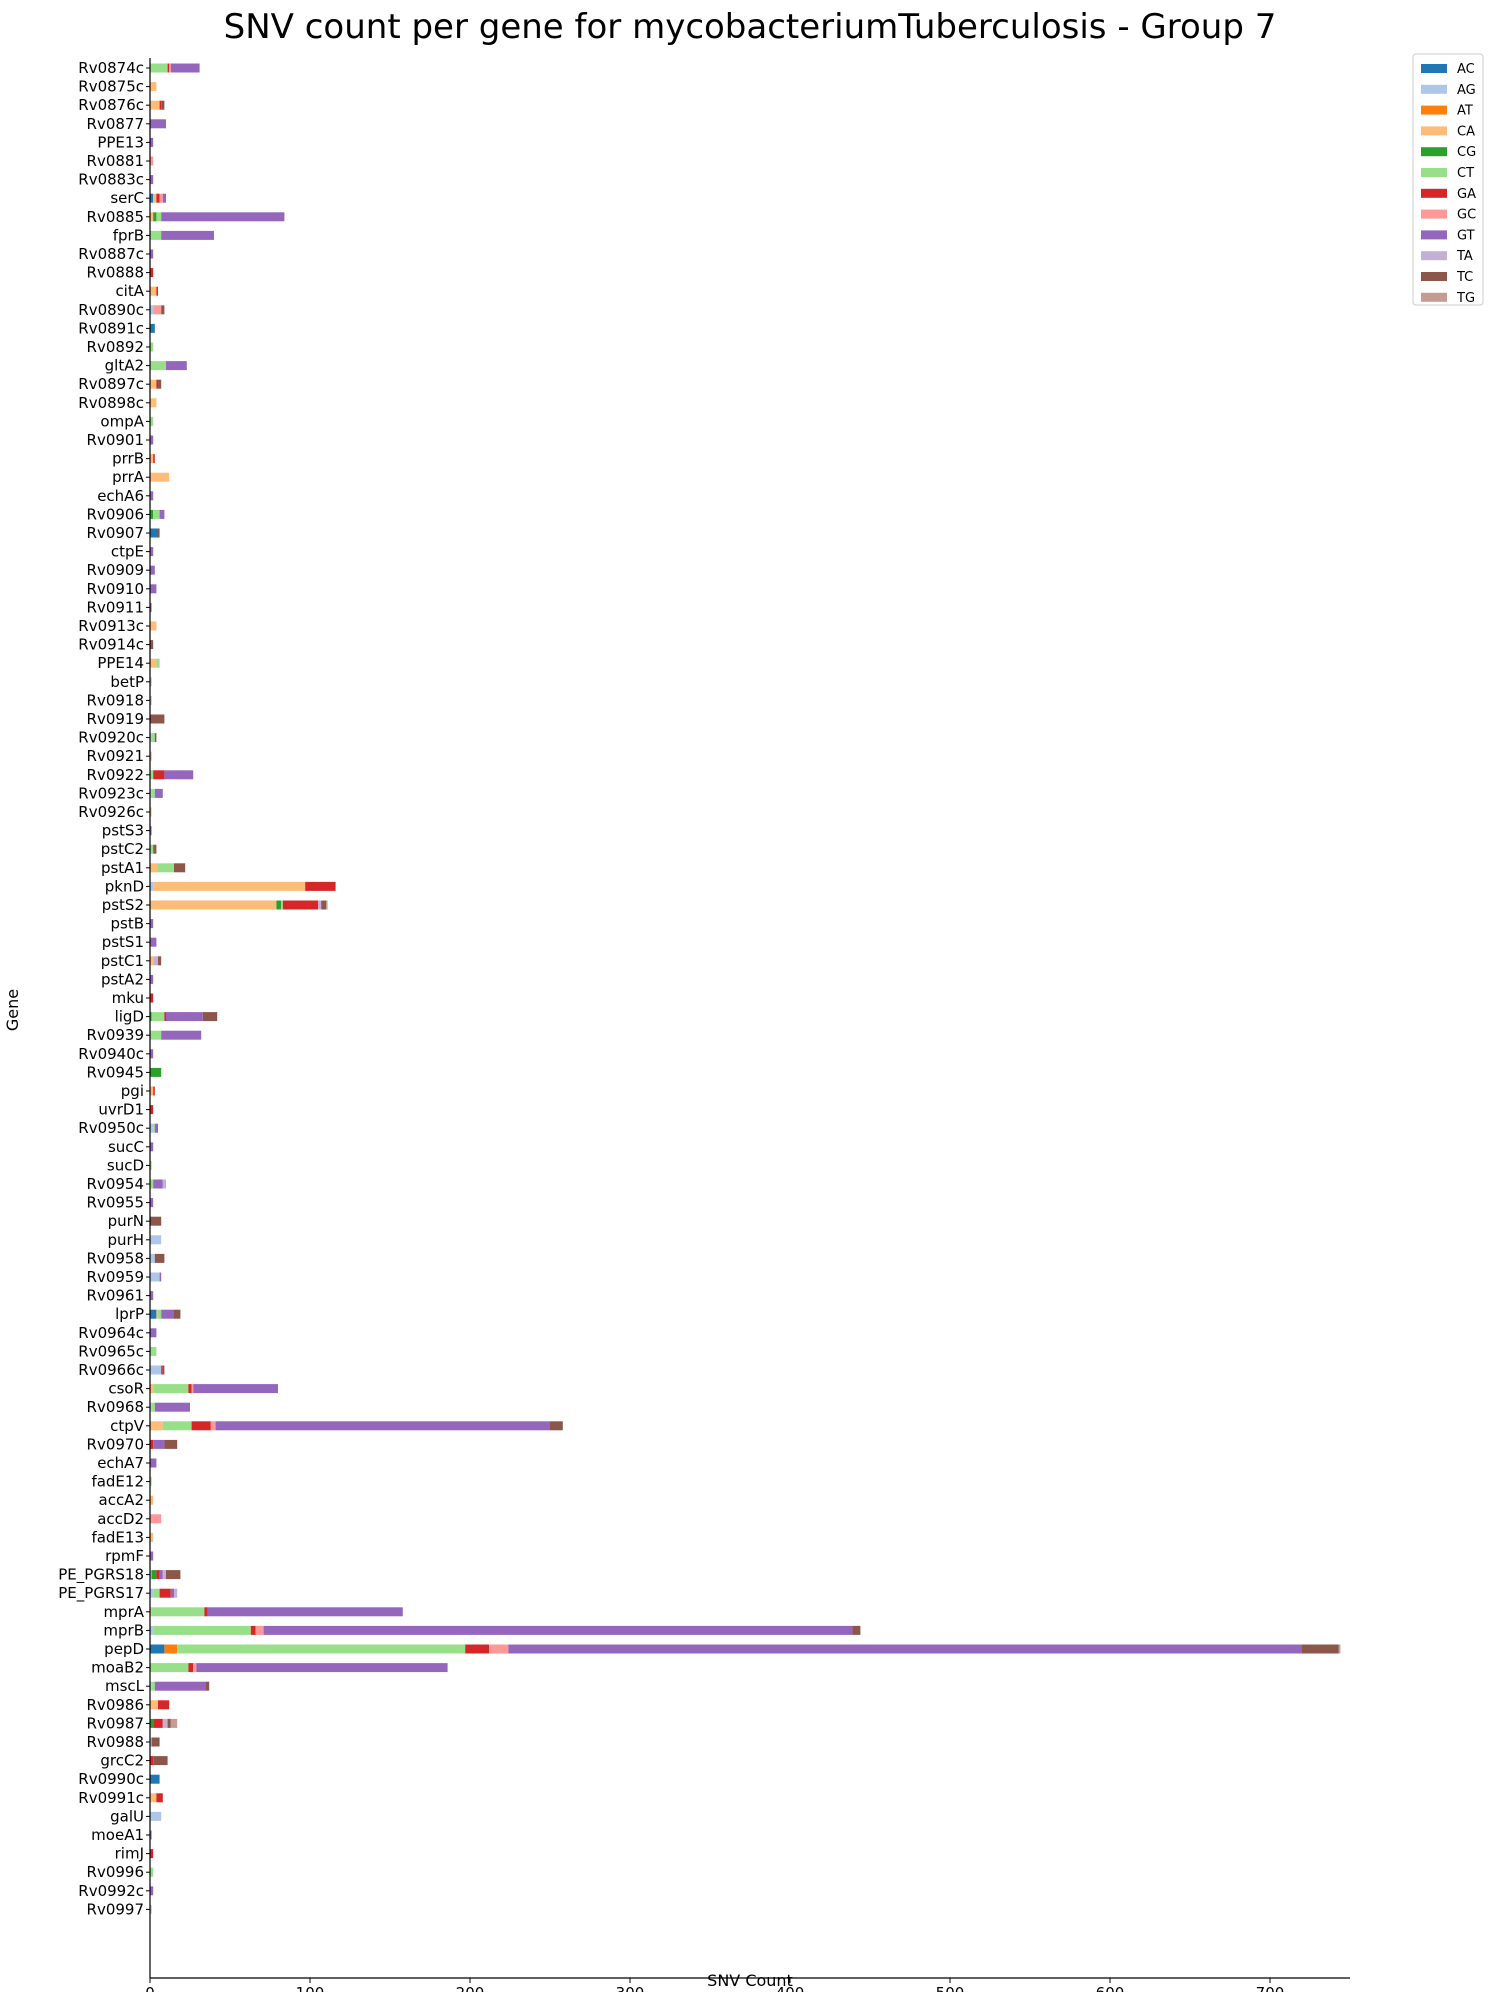  I want to click on bar-segment-mku-GA, so click(152, 998).